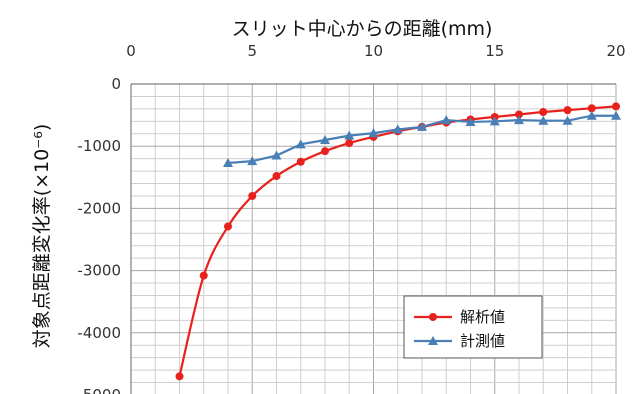 The image size is (636, 394). What do you see at coordinates (494, 51) in the screenshot?
I see `x-tick-label: 15` at bounding box center [494, 51].